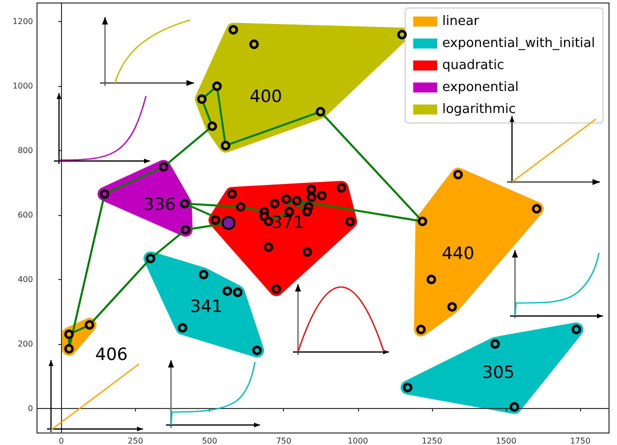 The width and height of the screenshot is (617, 445). What do you see at coordinates (206, 306) in the screenshot?
I see `annotation: 341` at bounding box center [206, 306].